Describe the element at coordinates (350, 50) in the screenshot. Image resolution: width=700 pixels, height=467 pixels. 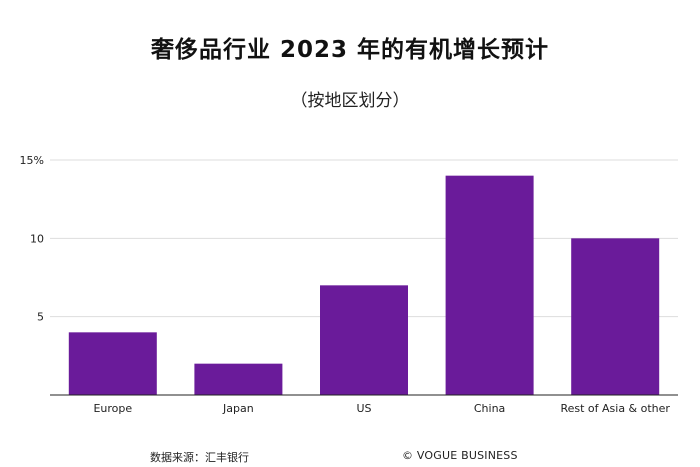
I see `chart-title: 奢侈品行业 2023 年的有机增长预计` at that location.